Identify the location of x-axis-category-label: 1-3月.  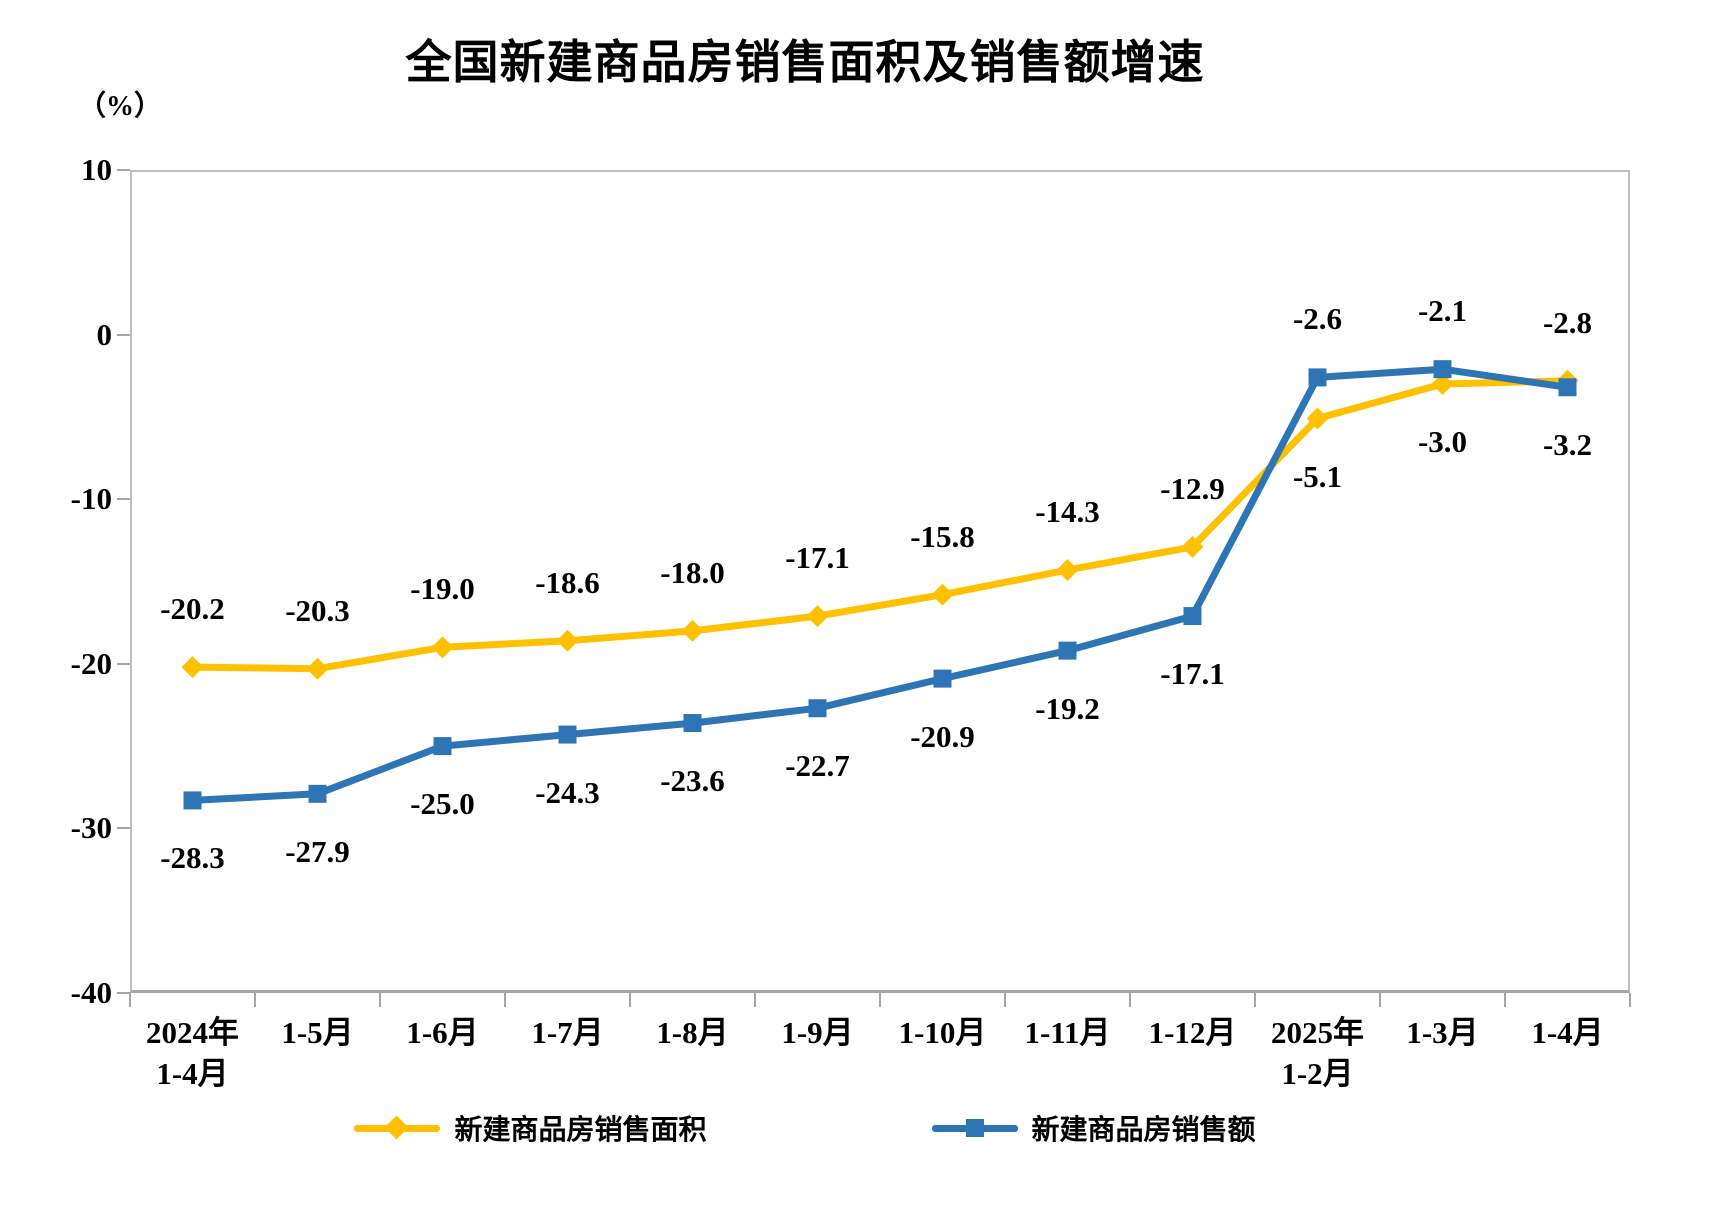
(1443, 1032).